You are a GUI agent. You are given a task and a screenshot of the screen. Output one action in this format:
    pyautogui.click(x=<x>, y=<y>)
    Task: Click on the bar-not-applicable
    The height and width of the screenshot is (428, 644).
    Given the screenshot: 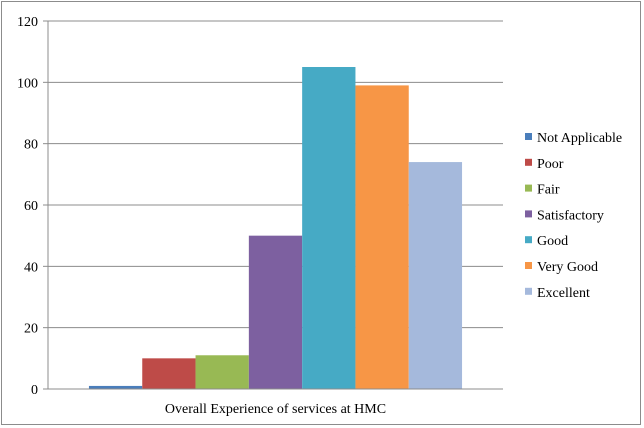 What is the action you would take?
    pyautogui.click(x=115, y=387)
    